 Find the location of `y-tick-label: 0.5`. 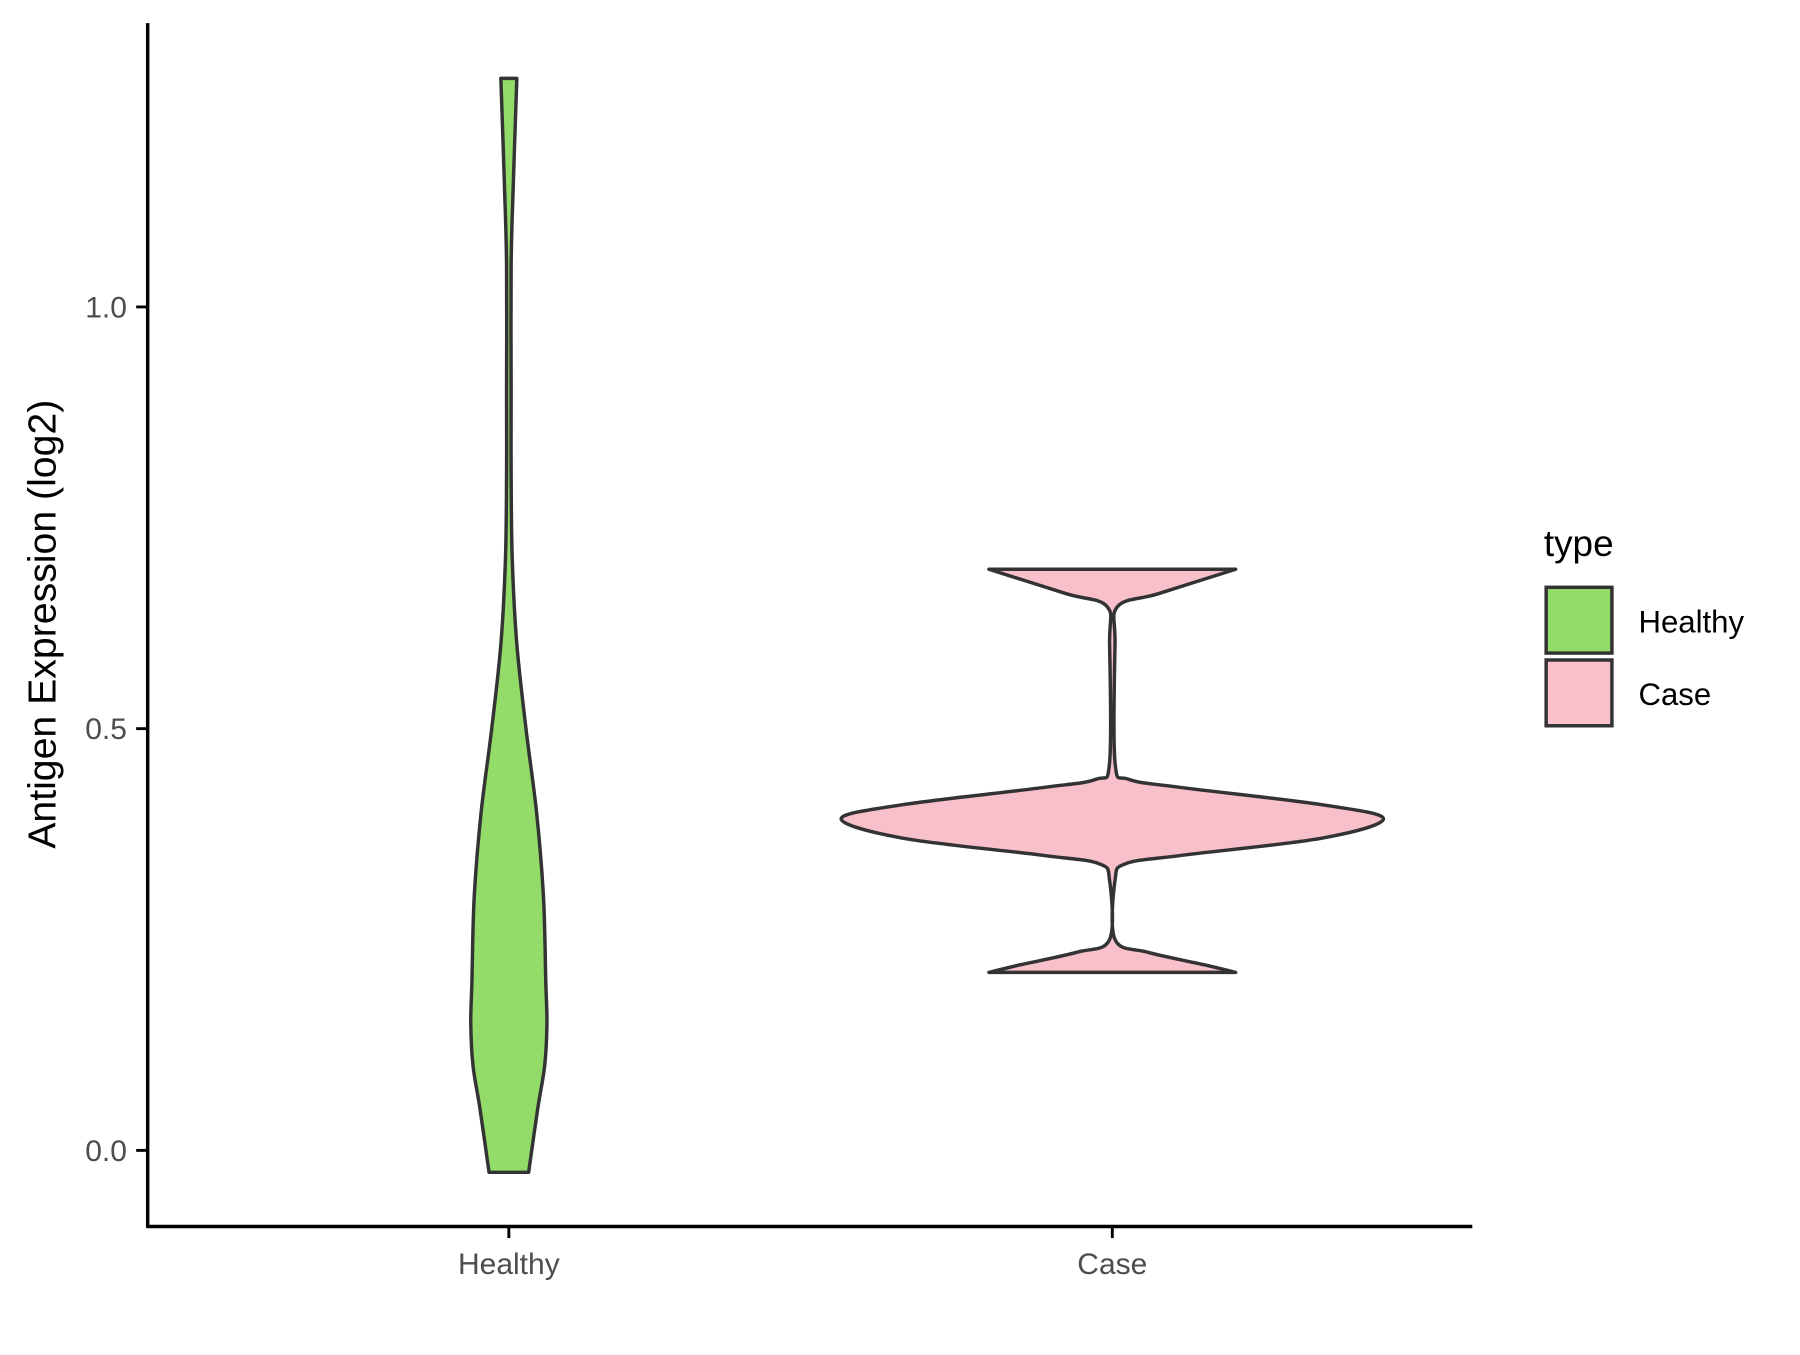

y-tick-label: 0.5 is located at coordinates (106, 729).